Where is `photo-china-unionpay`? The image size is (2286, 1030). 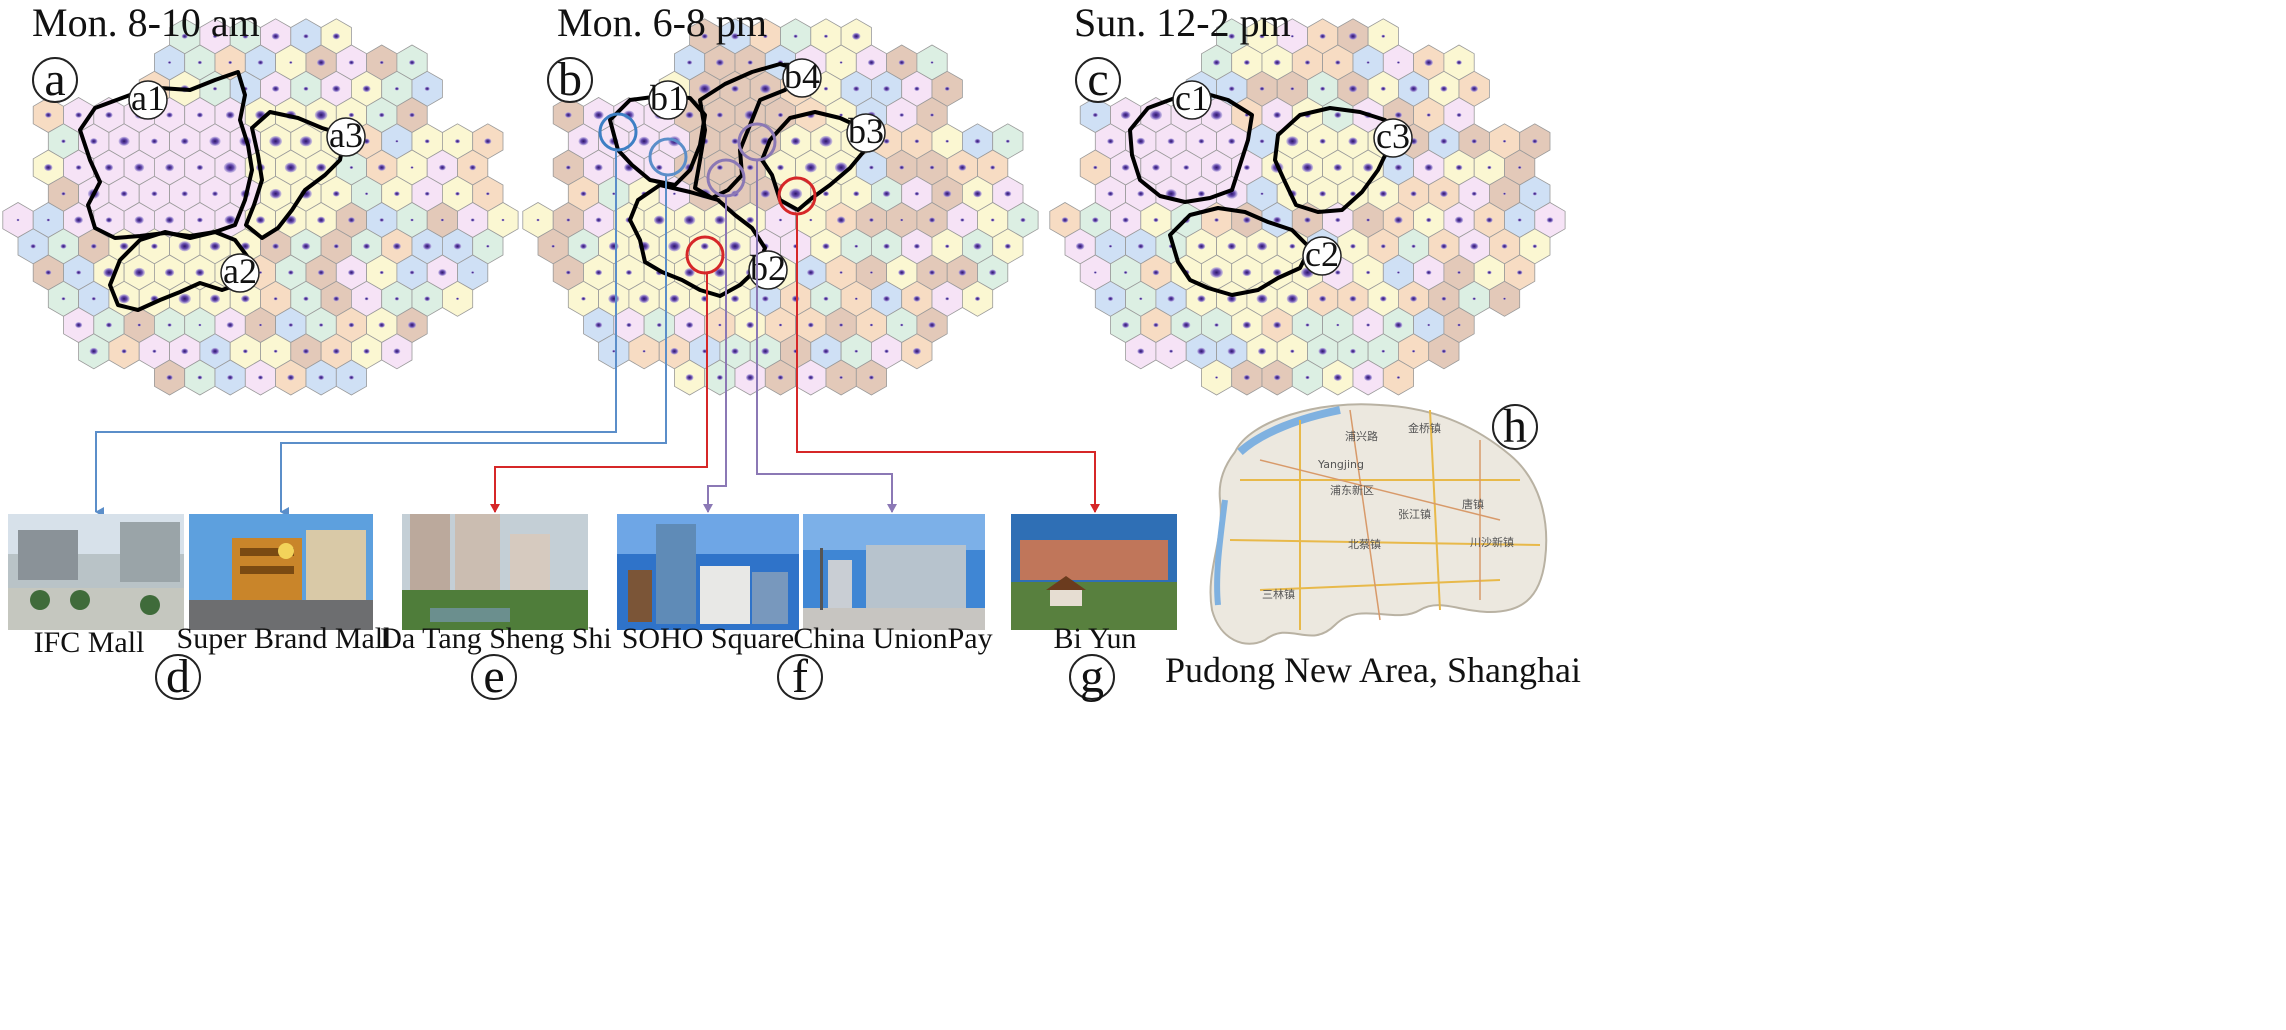
photo-china-unionpay is located at coordinates (894, 572).